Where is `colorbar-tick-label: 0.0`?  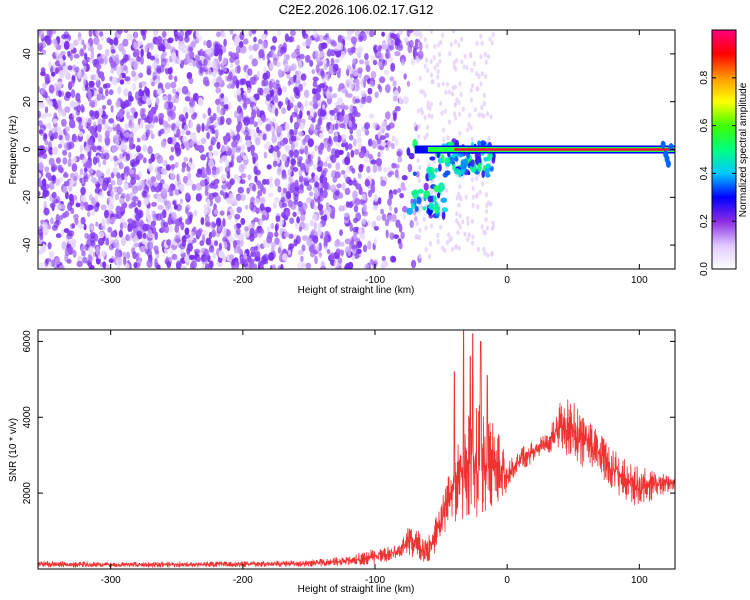 colorbar-tick-label: 0.0 is located at coordinates (704, 269).